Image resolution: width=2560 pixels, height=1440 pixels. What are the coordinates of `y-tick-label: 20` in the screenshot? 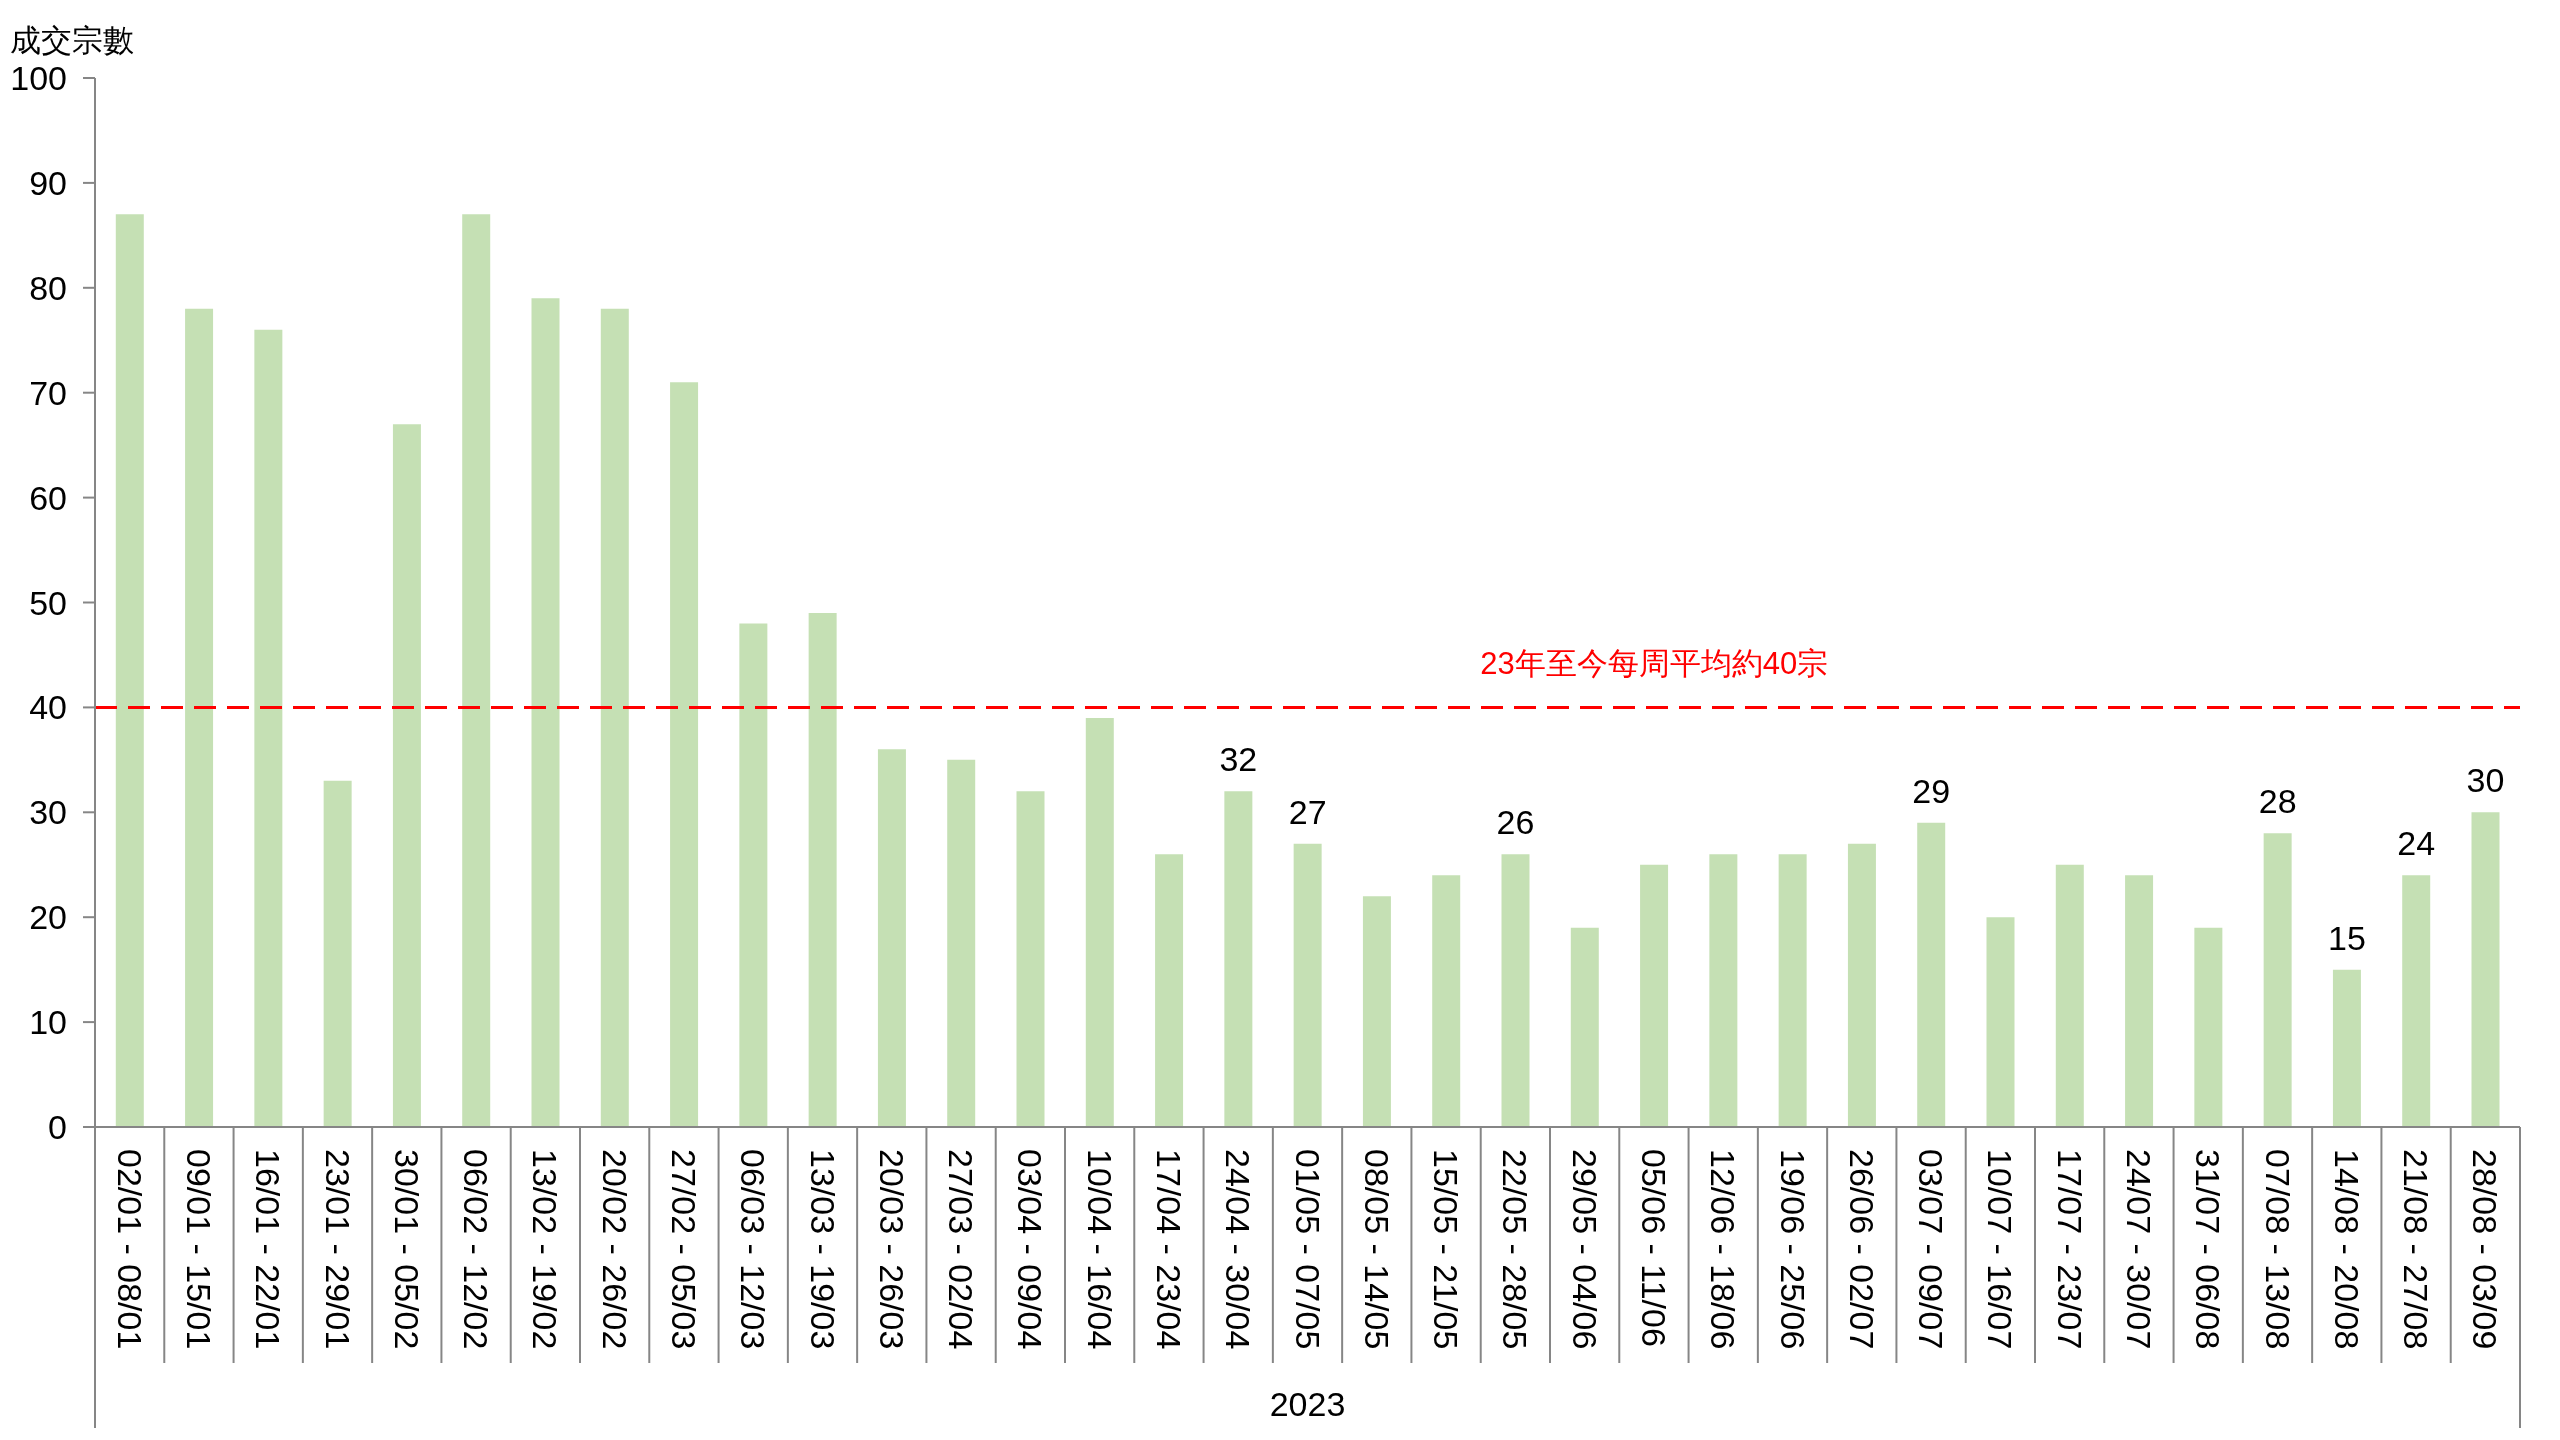 It's located at (48, 917).